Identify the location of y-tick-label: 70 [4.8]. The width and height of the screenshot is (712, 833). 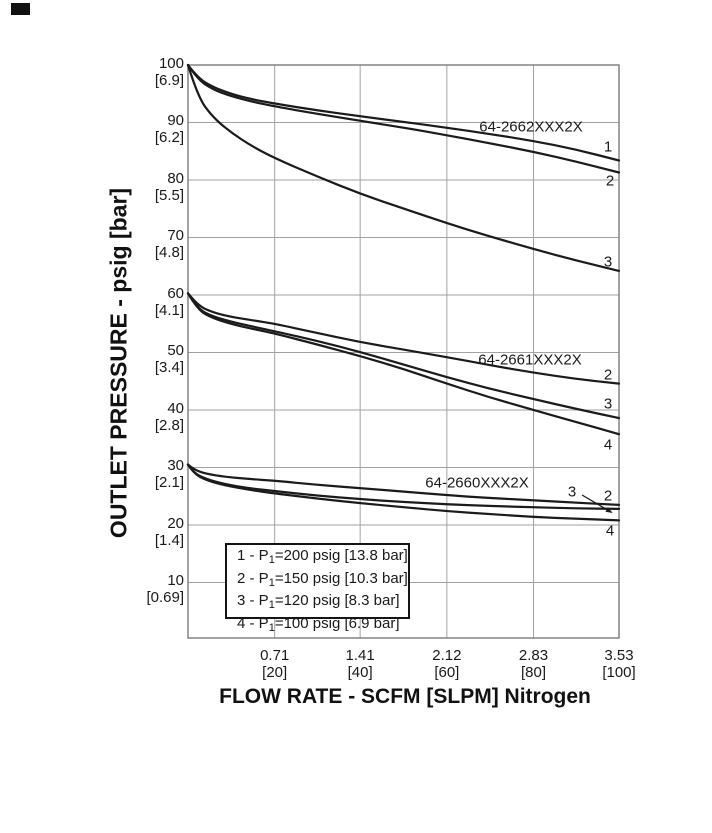
(122, 244).